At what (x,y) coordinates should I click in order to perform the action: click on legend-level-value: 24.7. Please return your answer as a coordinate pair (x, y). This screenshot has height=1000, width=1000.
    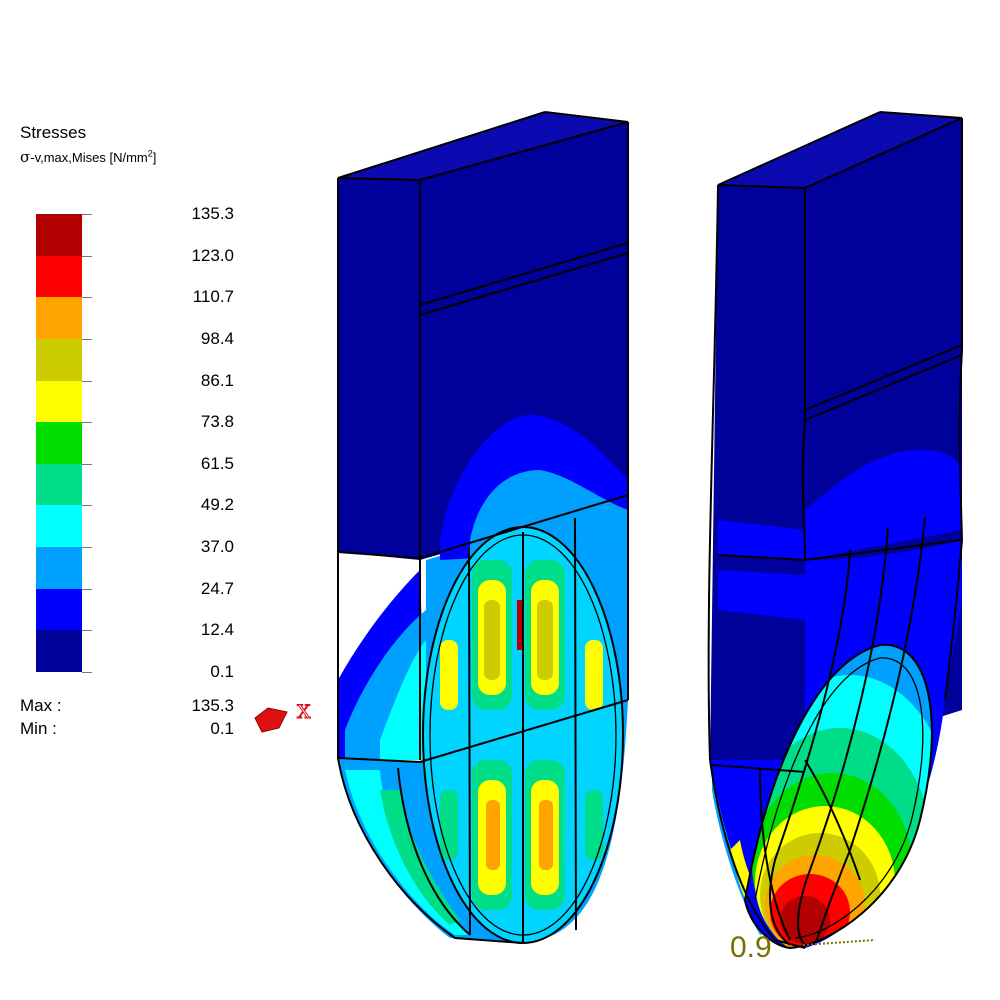
    Looking at the image, I should click on (217, 588).